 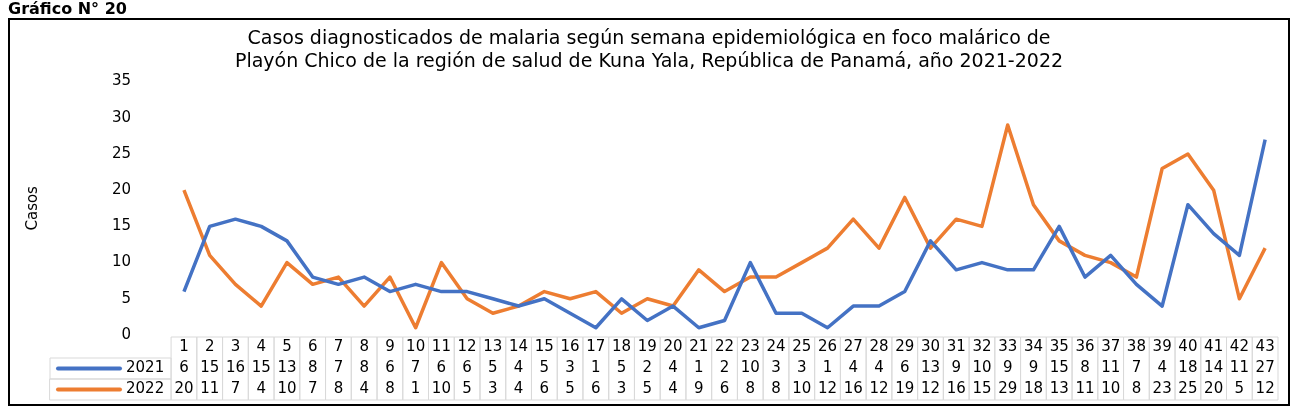 I want to click on x-tick-label: 23, so click(x=750, y=346).